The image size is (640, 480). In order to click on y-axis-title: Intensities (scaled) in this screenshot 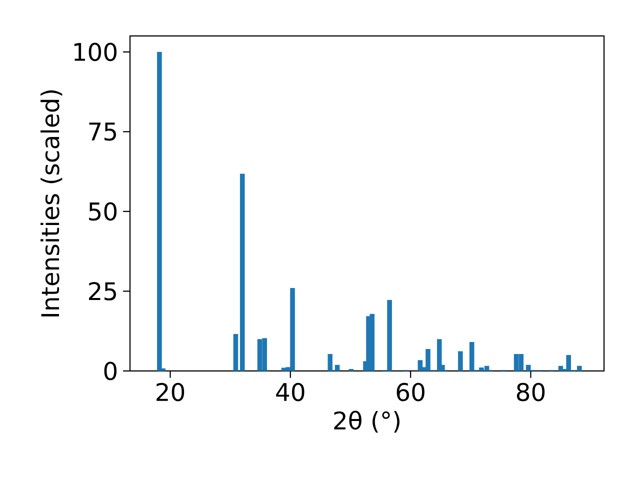, I will do `click(51, 203)`.